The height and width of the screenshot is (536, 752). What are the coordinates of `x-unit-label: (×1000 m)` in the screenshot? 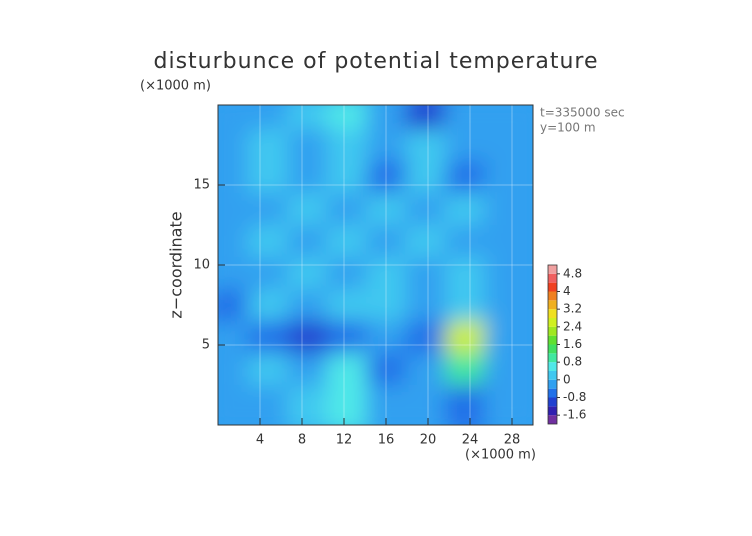 It's located at (500, 455).